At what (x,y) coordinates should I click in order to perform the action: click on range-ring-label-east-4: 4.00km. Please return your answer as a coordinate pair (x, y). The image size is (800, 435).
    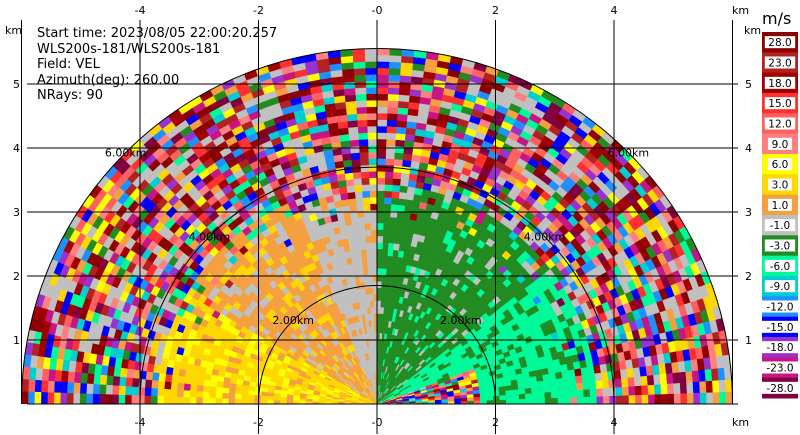
    Looking at the image, I should click on (545, 236).